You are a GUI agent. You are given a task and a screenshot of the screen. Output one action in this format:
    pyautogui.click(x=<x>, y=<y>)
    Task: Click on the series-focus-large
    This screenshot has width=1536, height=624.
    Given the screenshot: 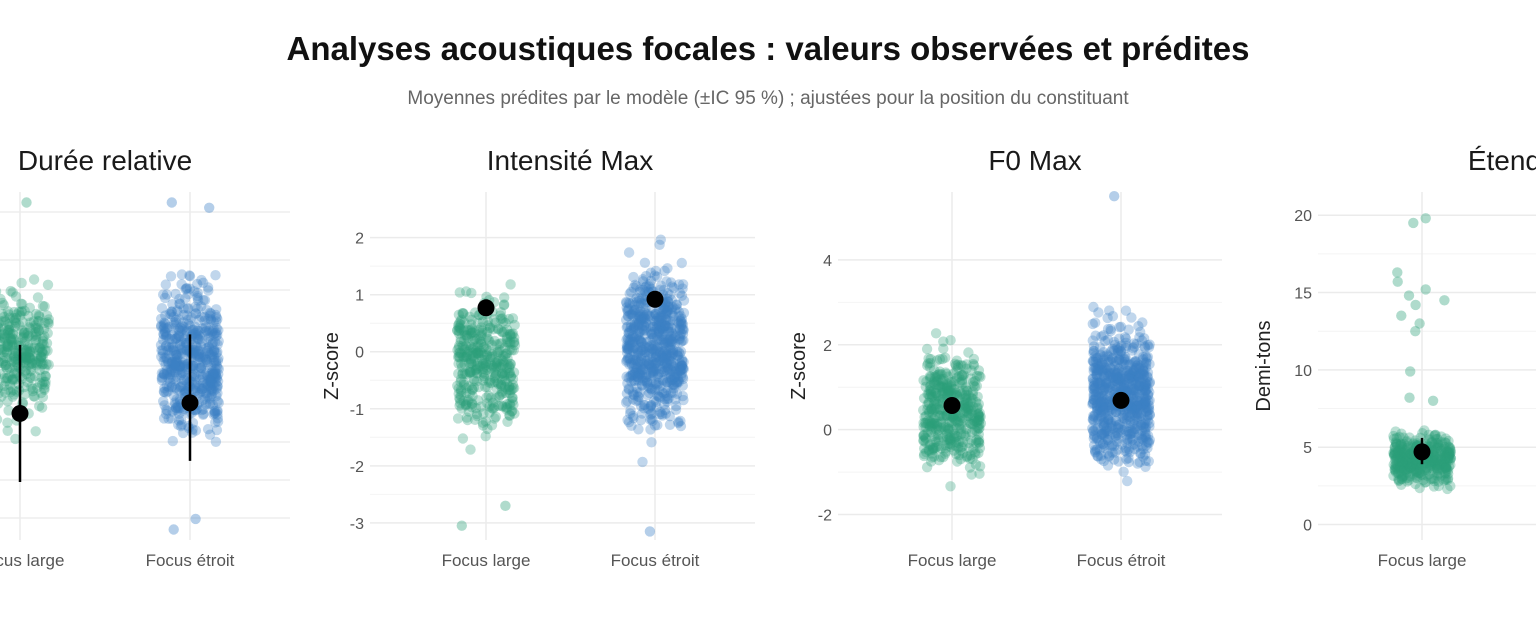 What is the action you would take?
    pyautogui.click(x=486, y=405)
    